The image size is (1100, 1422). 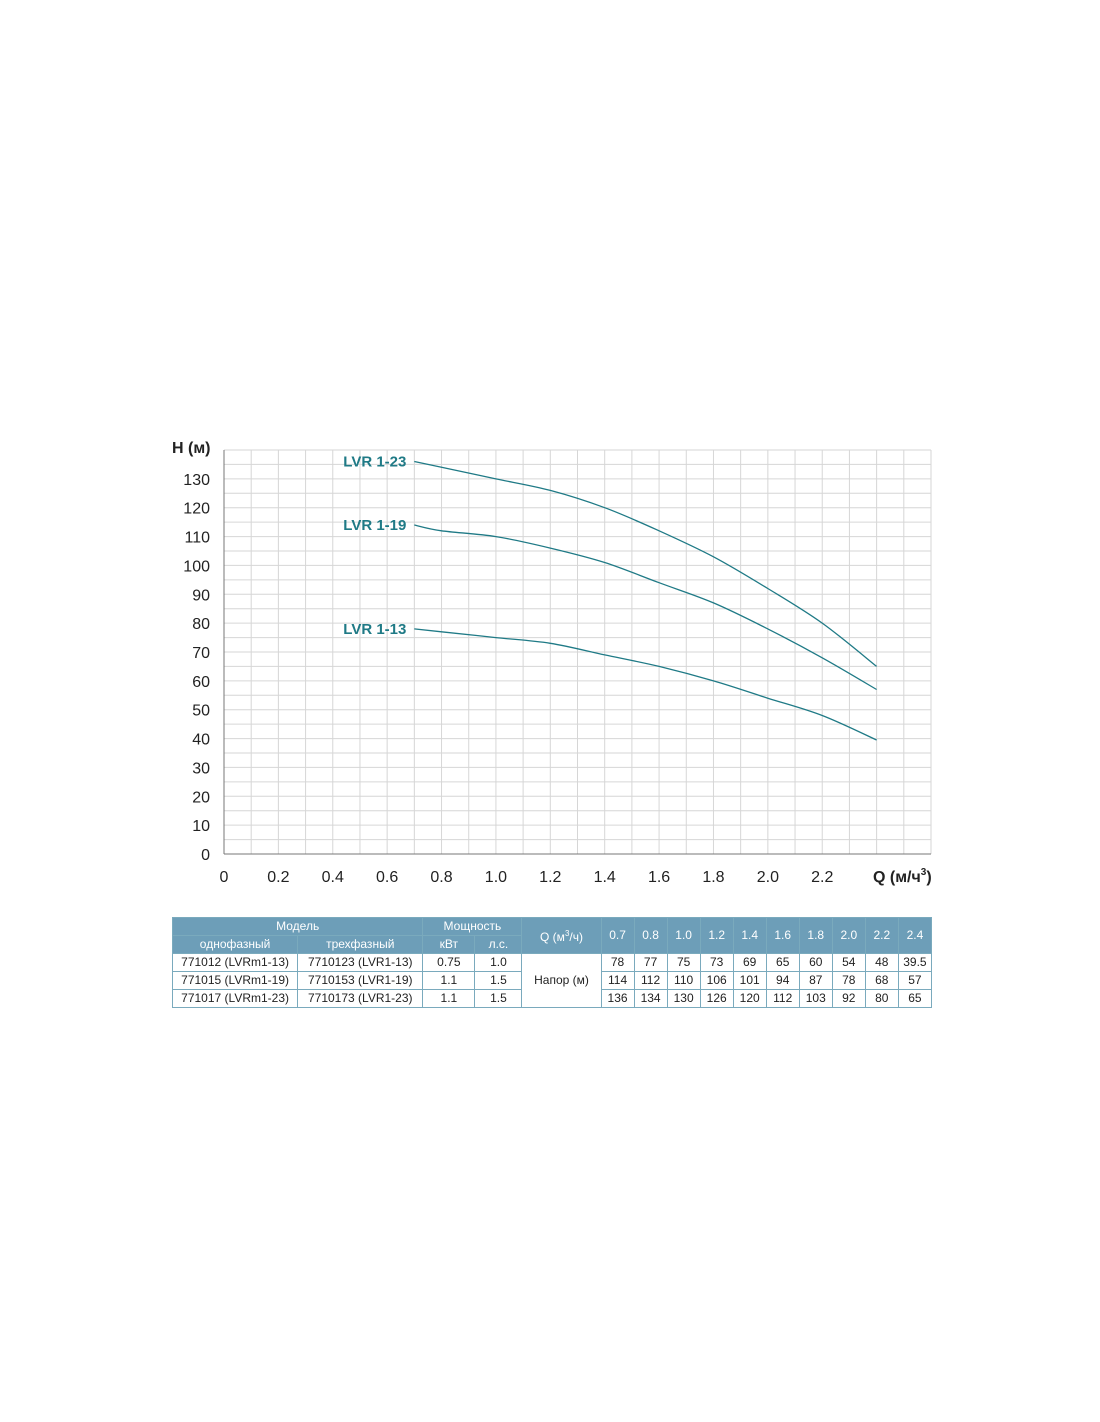 What do you see at coordinates (196, 509) in the screenshot?
I see `y-tick-label: 120` at bounding box center [196, 509].